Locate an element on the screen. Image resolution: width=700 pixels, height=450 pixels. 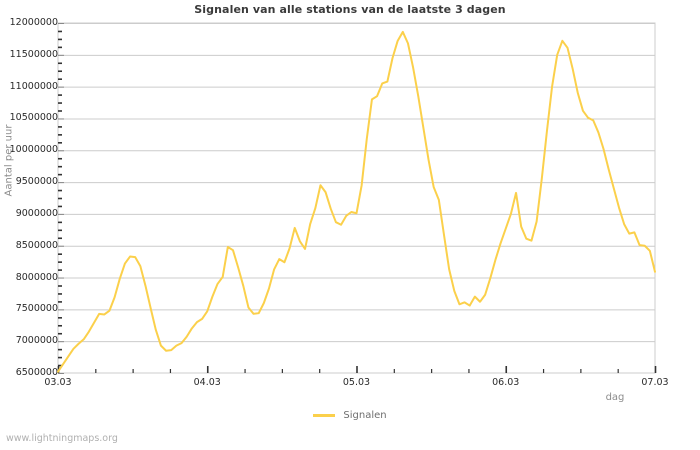
x-axis-label: dag is located at coordinates (615, 397).